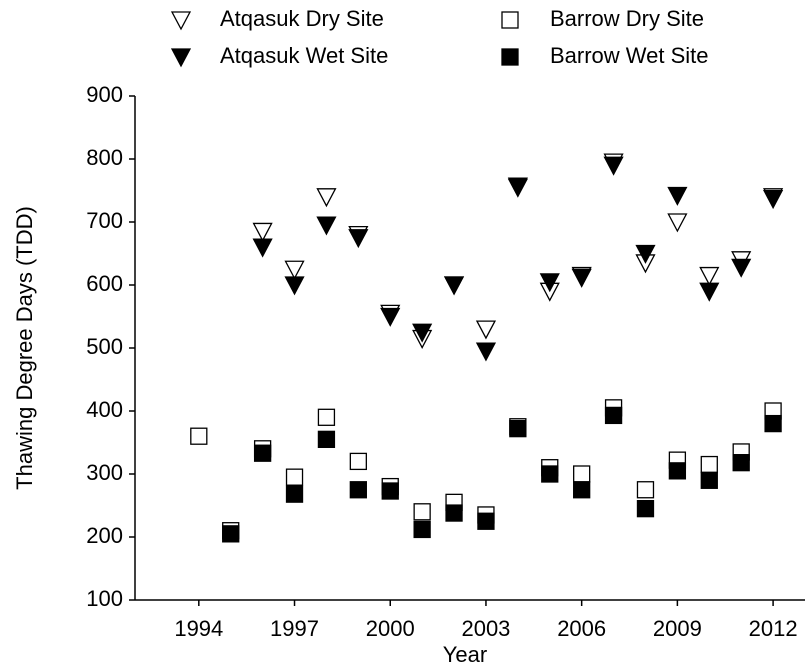 This screenshot has height=671, width=806. What do you see at coordinates (198, 628) in the screenshot?
I see `x-tick-label: 1994` at bounding box center [198, 628].